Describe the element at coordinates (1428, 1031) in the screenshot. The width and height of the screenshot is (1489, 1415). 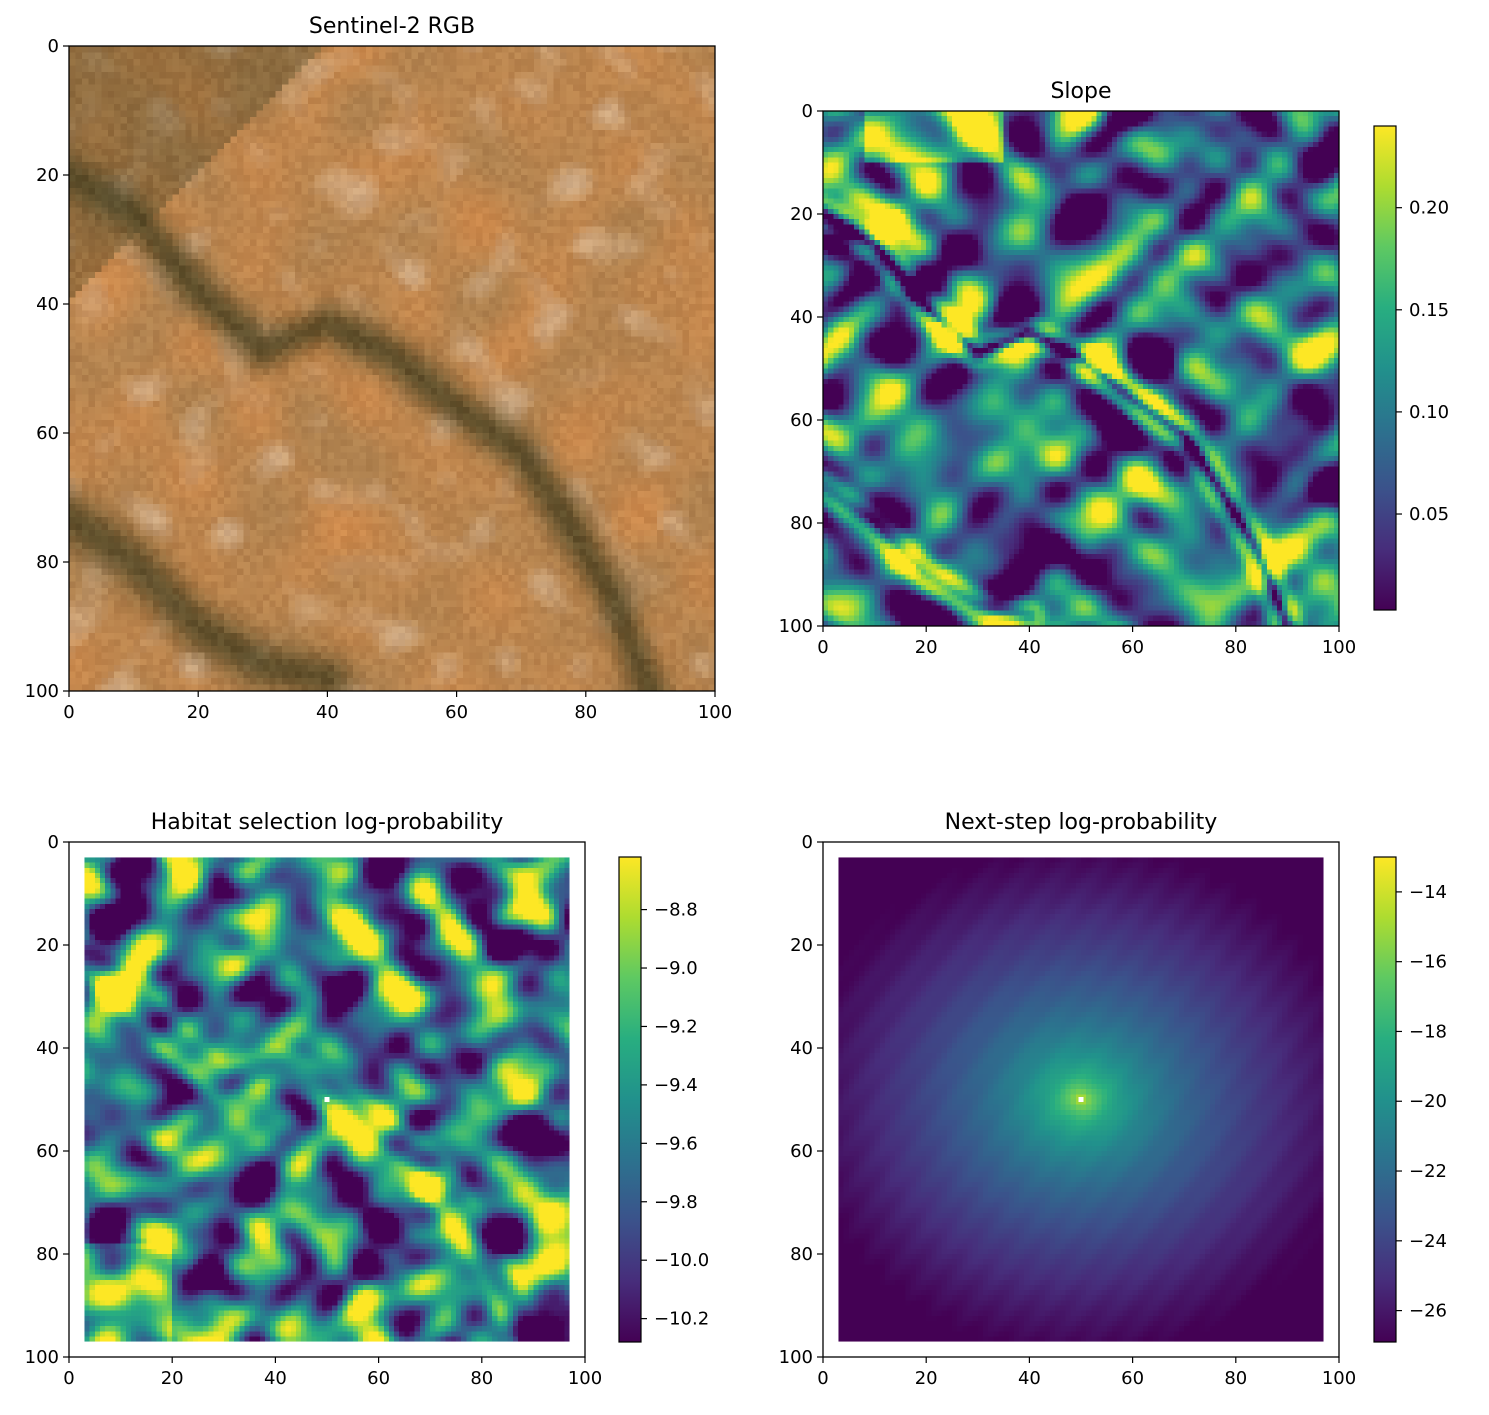
I see `colorbar-tick-label: −18` at that location.